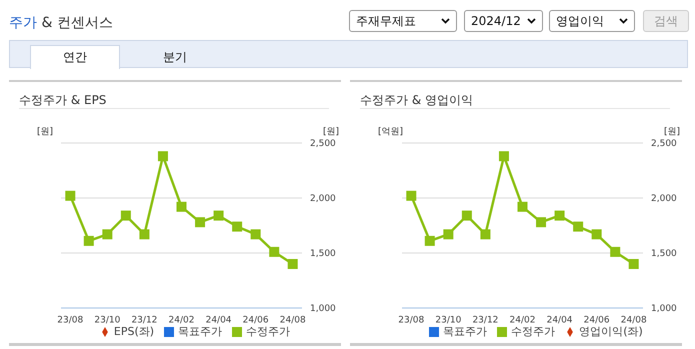  What do you see at coordinates (45, 132) in the screenshot?
I see `y-axis-title: [원]` at bounding box center [45, 132].